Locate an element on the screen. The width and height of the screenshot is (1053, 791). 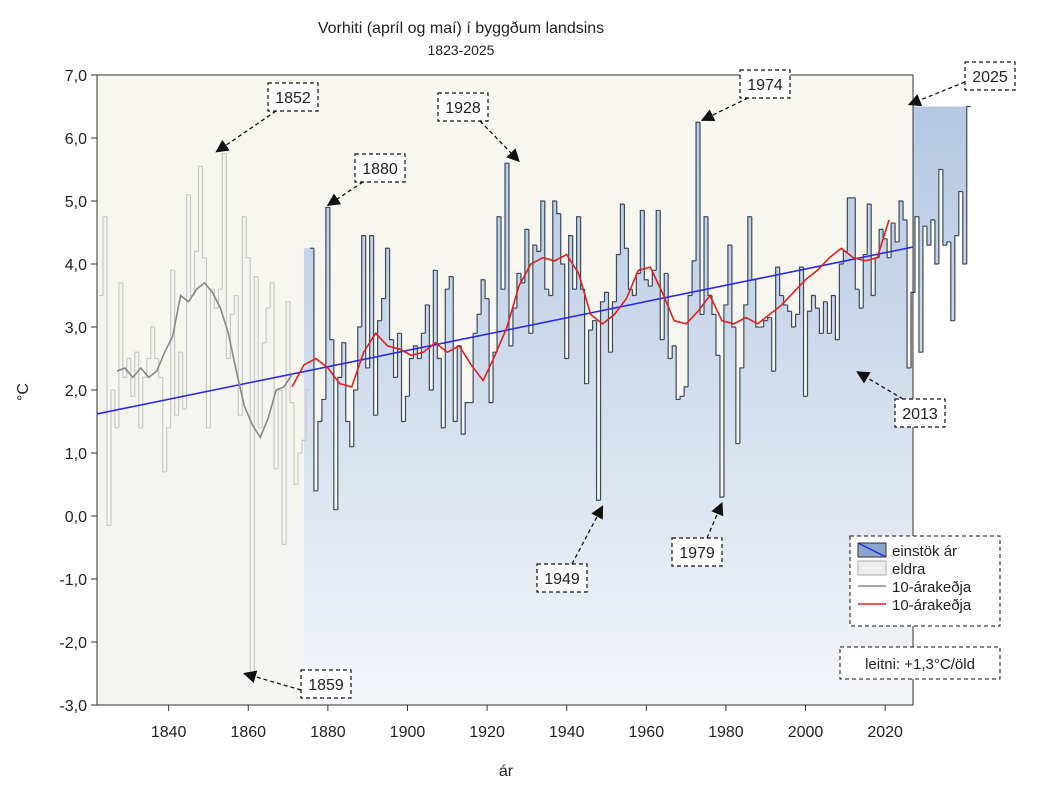
einstok-ar-bar-2007 is located at coordinates (833, 314).